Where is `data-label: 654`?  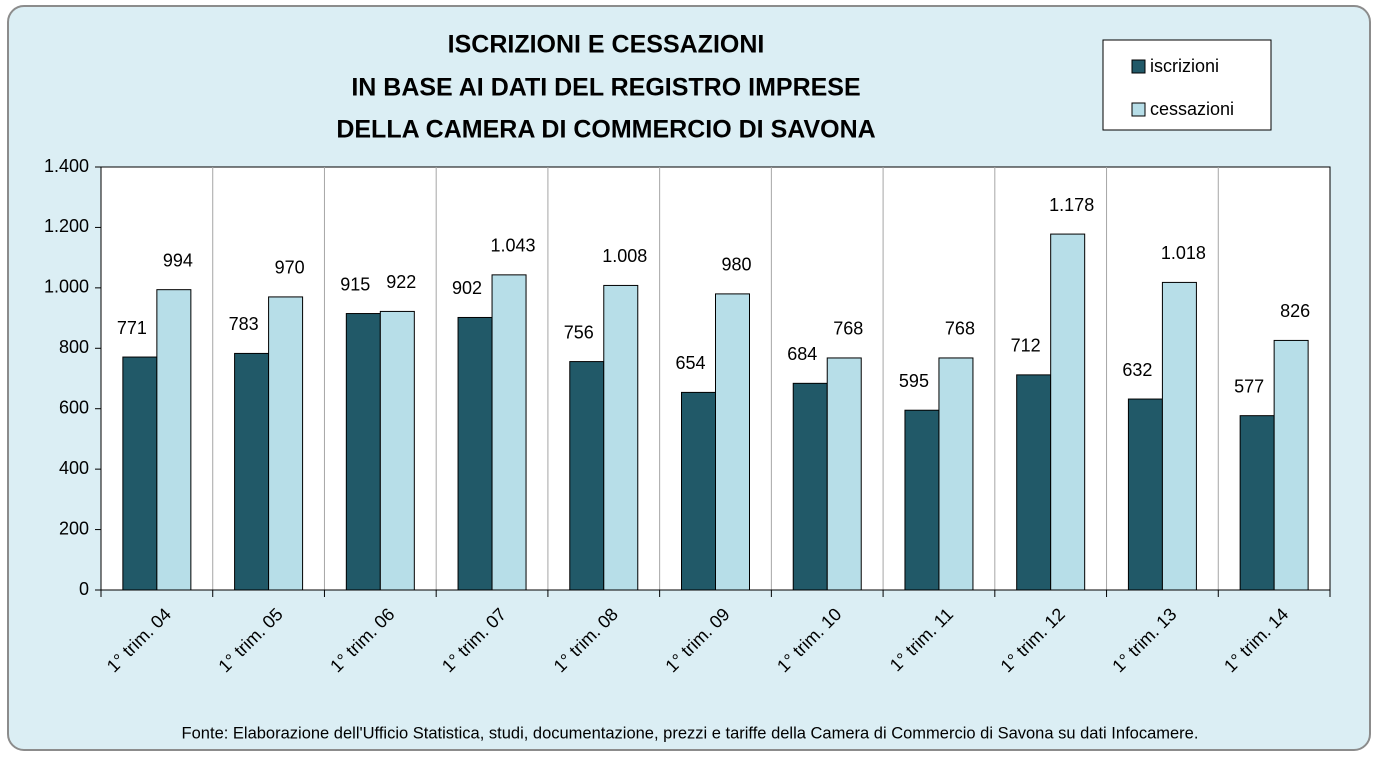 data-label: 654 is located at coordinates (690, 363).